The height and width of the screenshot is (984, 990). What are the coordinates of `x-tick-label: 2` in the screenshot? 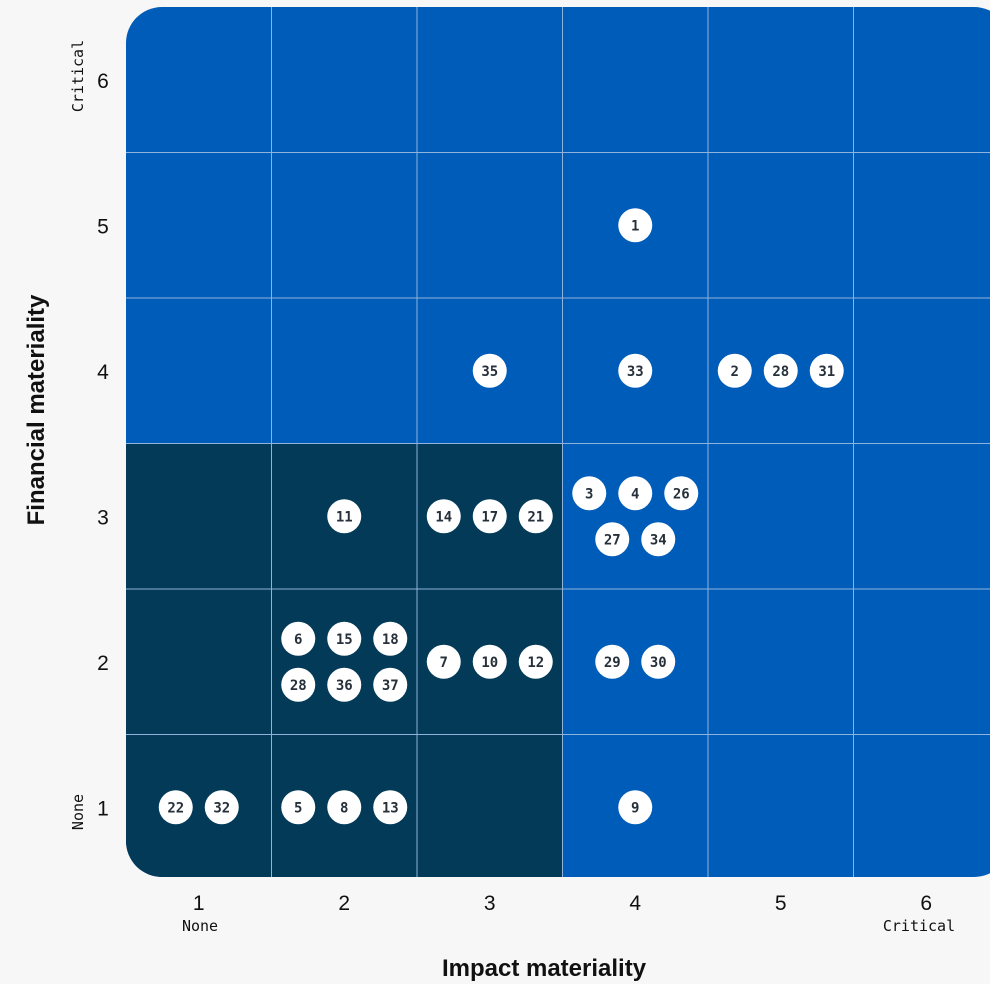 It's located at (344, 903).